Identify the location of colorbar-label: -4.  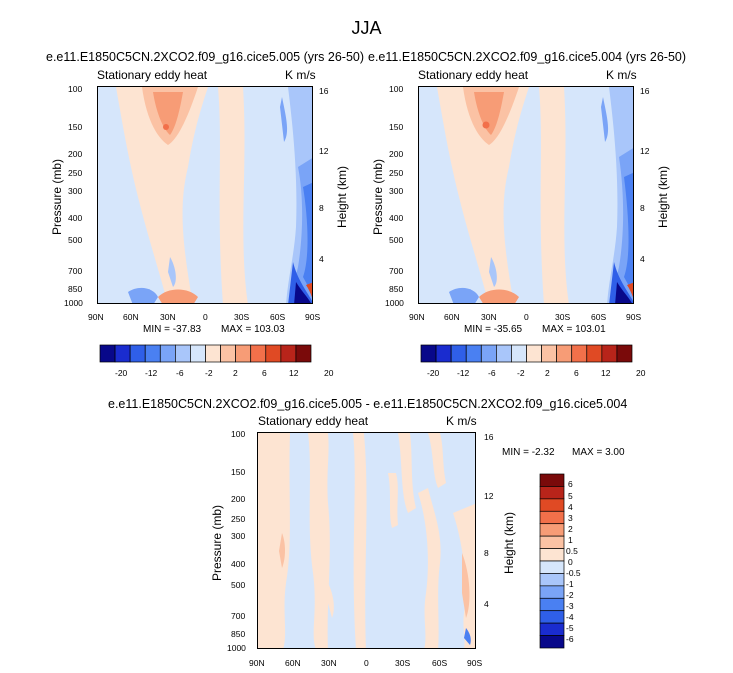
(570, 617).